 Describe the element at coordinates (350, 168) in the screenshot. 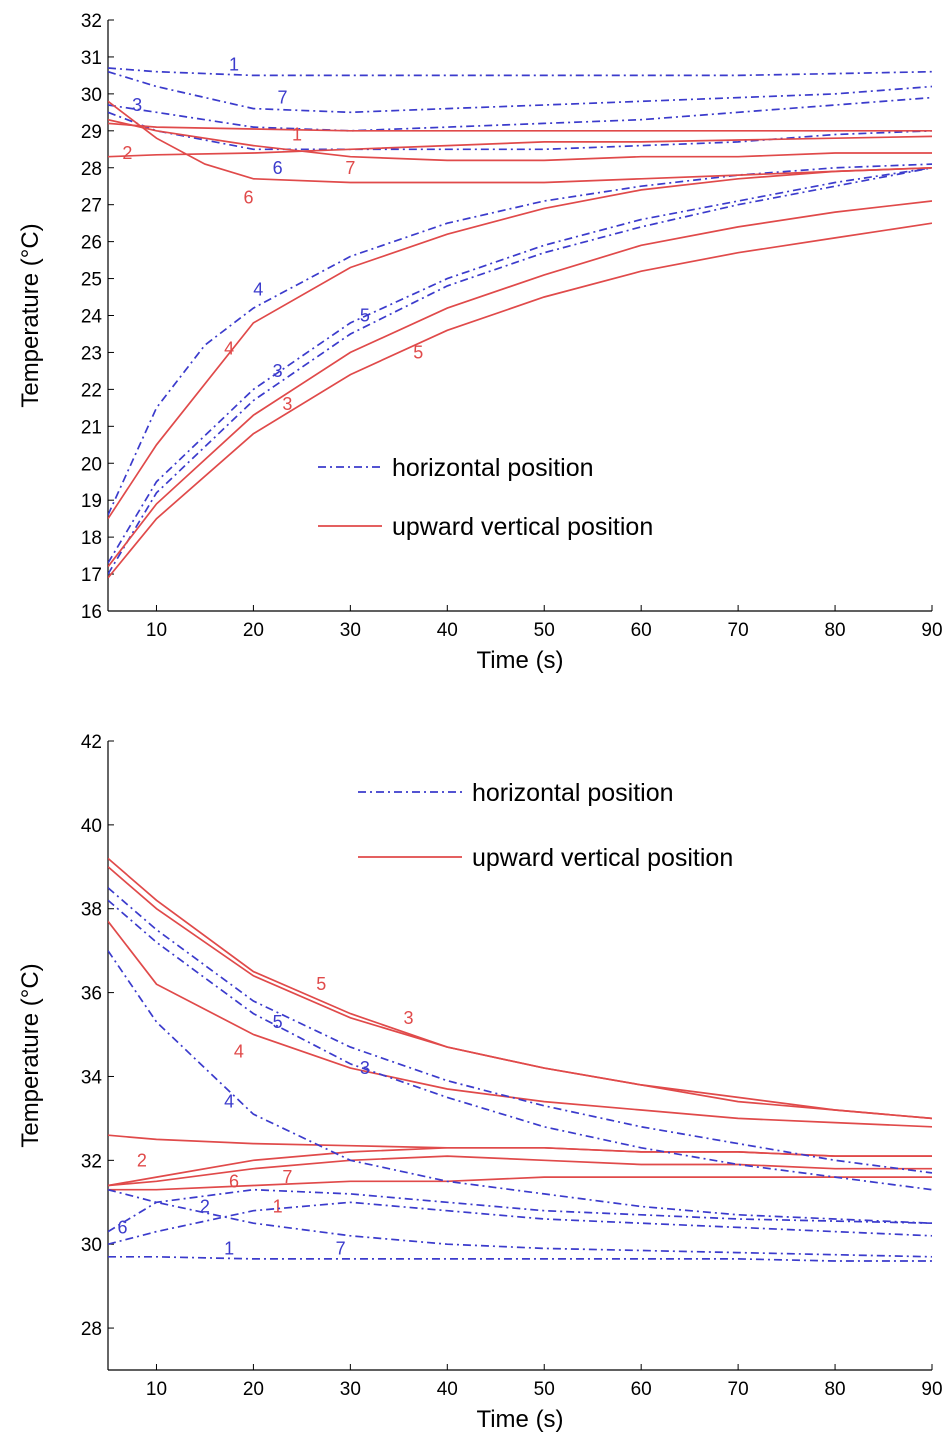

I see `series-vertical-7-label: 7` at that location.